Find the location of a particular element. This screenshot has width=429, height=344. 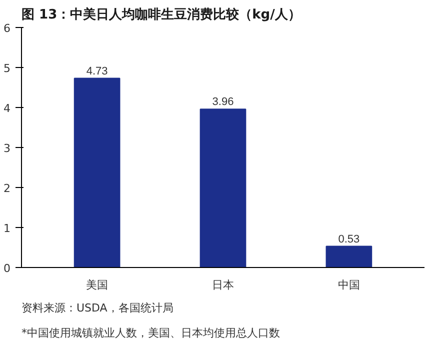

chart-title: 图 13：中美日人均咖啡生豆消费比较（kg/人） is located at coordinates (161, 14).